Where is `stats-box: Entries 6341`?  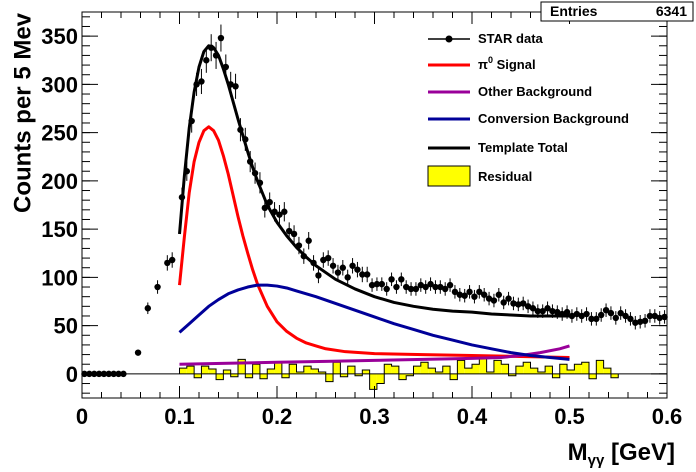 stats-box: Entries 6341 is located at coordinates (617, 11).